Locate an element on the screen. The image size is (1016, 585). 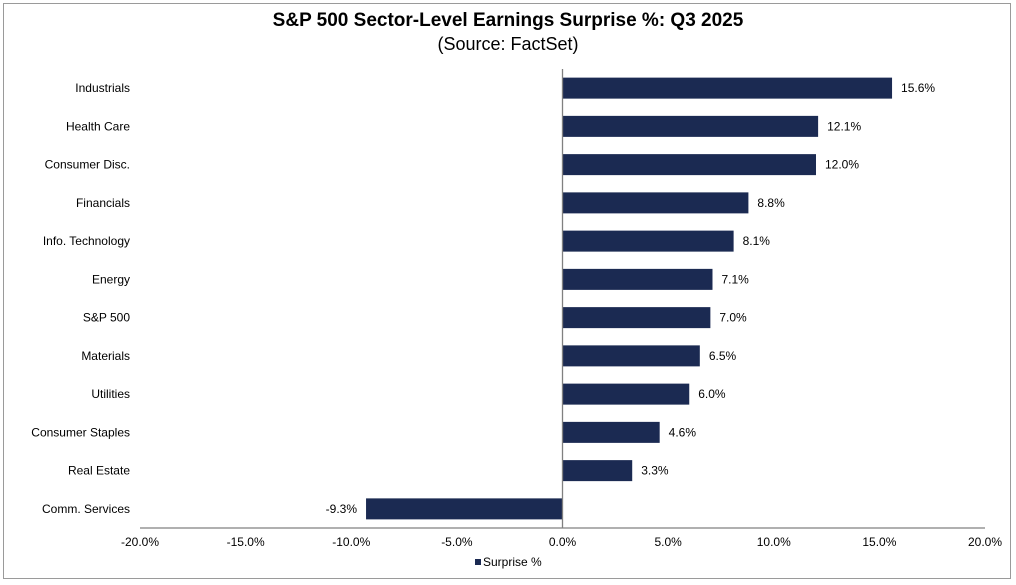
data-label: 3.3% is located at coordinates (655, 471).